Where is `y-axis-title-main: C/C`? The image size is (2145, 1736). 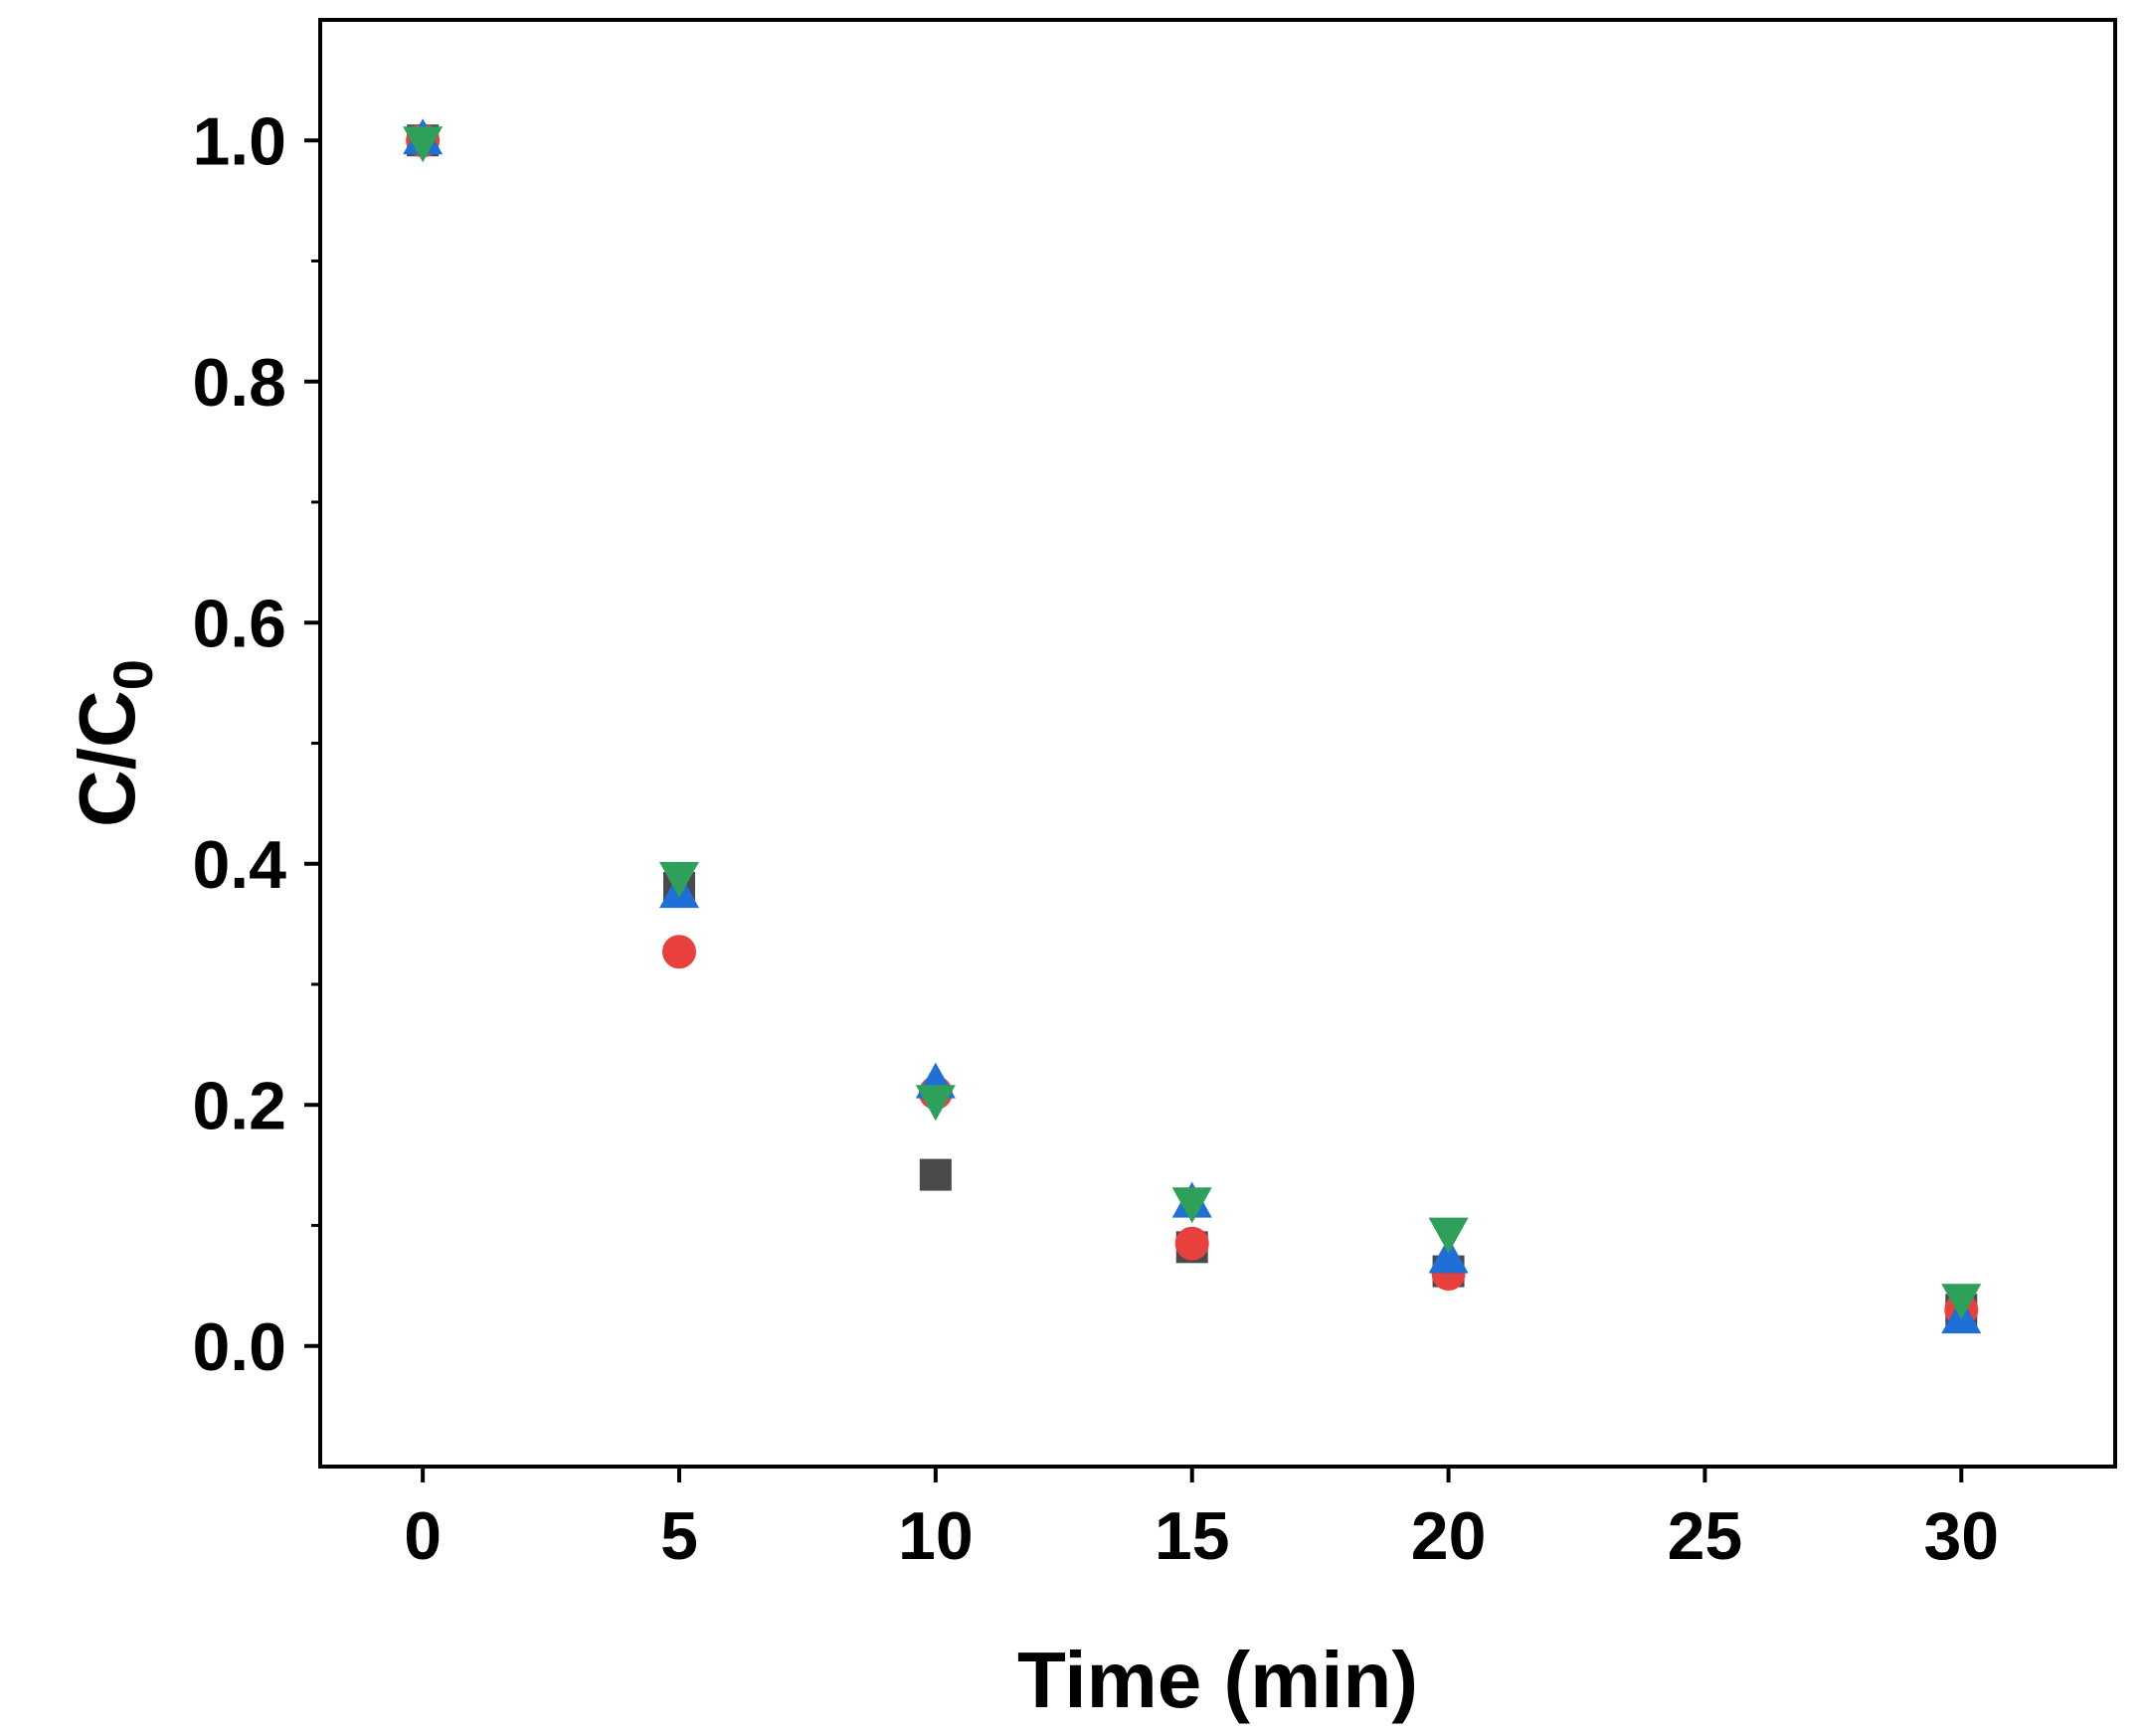 y-axis-title-main: C/C is located at coordinates (107, 758).